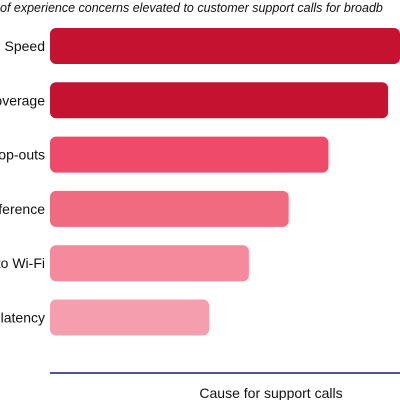 This screenshot has width=400, height=400. I want to click on category-label-4: to Wi-Fi, so click(22, 263).